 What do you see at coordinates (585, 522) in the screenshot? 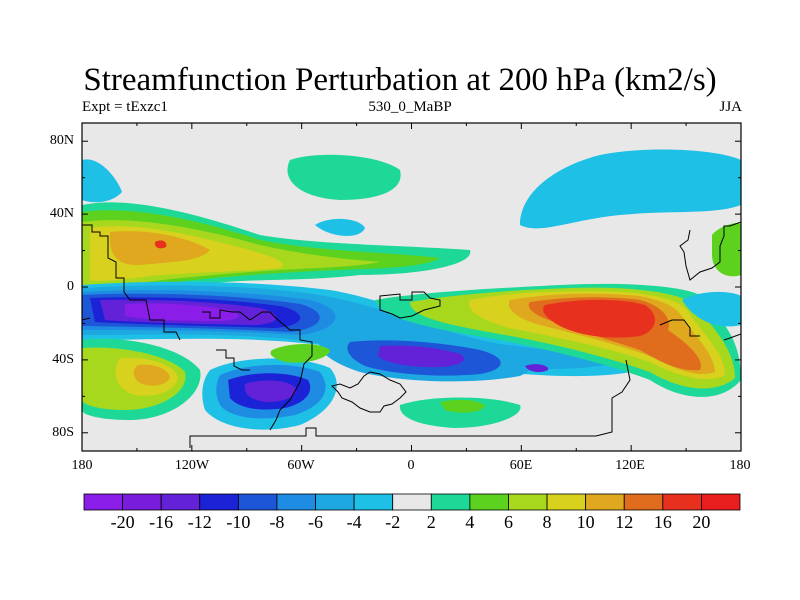
I see `colorbar-level-label: 10` at bounding box center [585, 522].